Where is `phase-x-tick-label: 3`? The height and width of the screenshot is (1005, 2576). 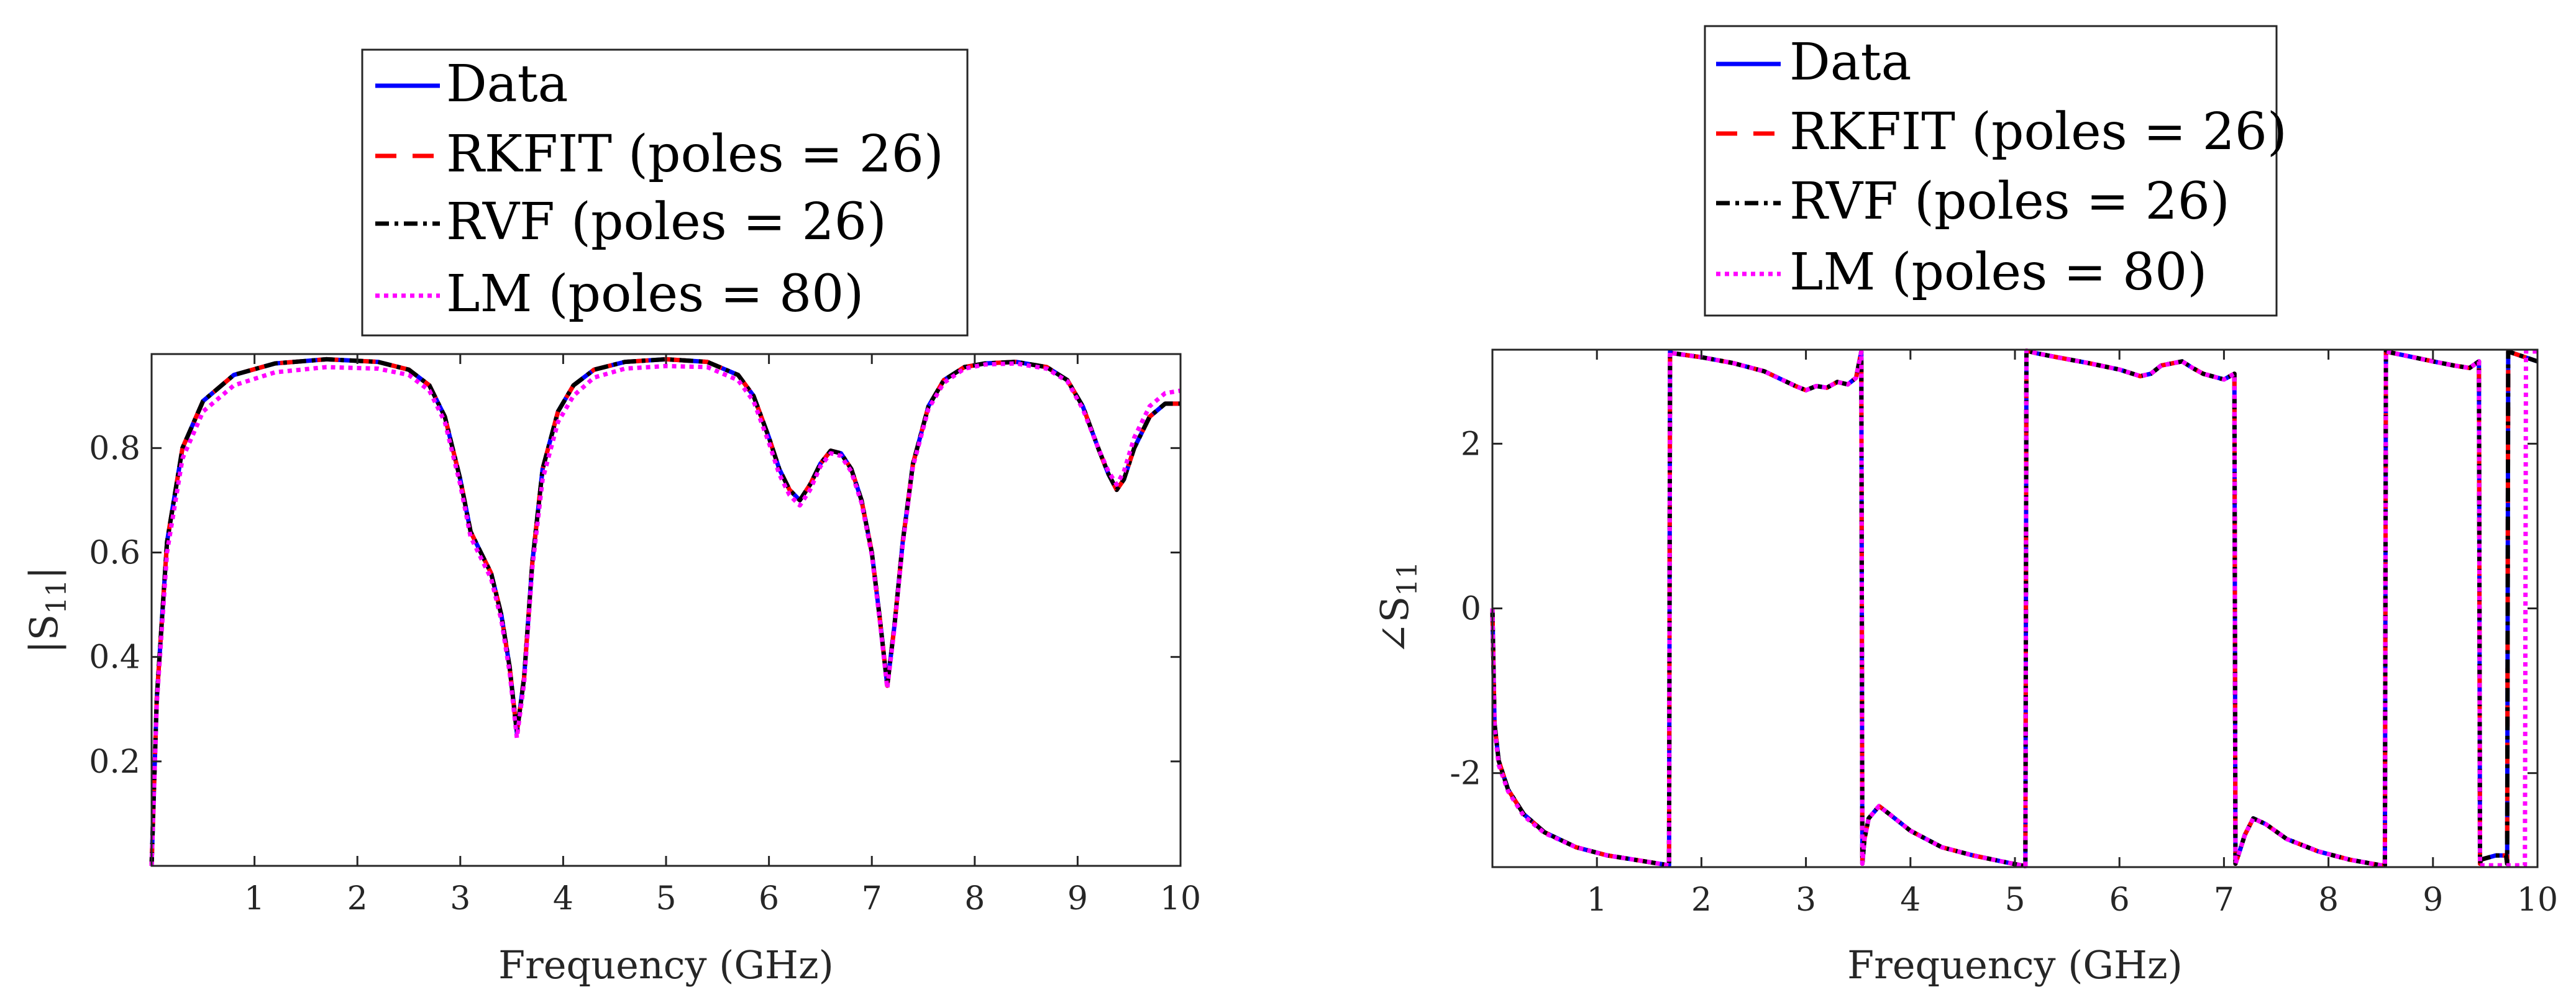
phase-x-tick-label: 3 is located at coordinates (1806, 900).